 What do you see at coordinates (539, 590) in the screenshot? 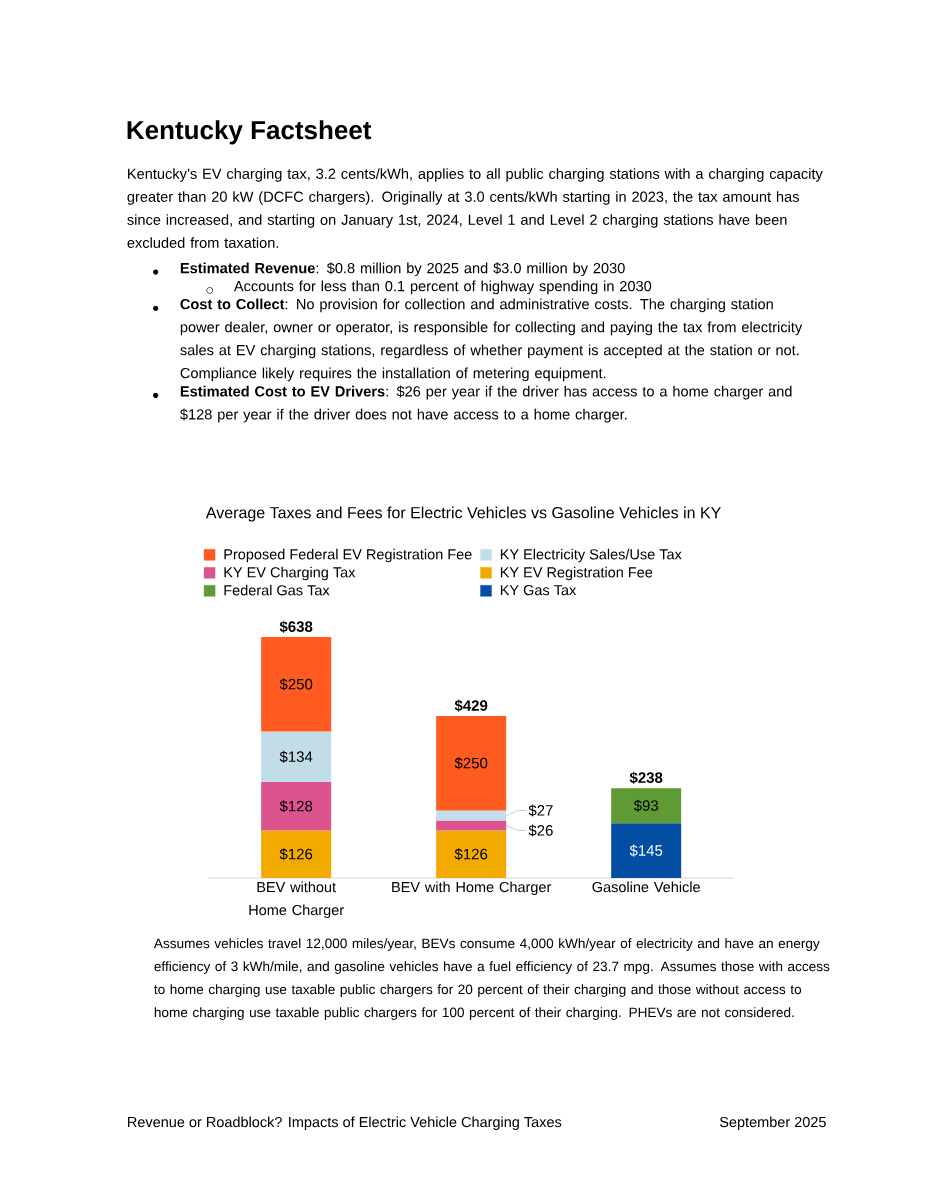
I see `legend-label: KY Gas Tax` at bounding box center [539, 590].